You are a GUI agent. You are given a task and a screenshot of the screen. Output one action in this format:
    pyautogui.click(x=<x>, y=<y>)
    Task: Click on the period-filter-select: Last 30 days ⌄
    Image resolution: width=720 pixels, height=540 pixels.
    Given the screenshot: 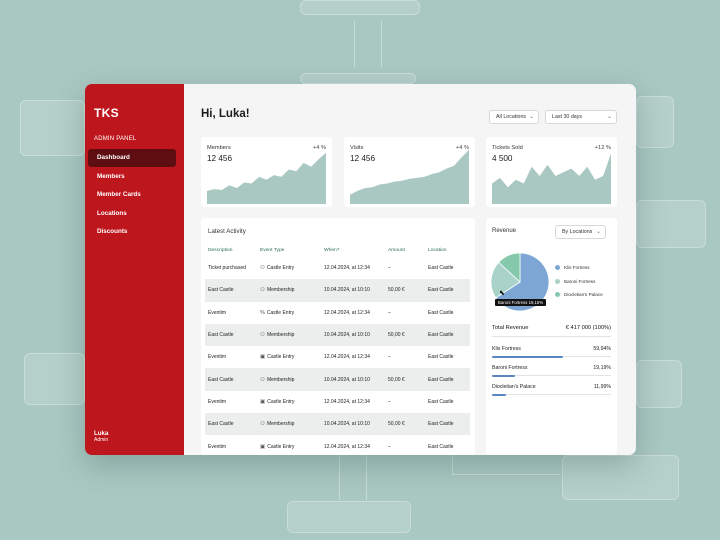 What is the action you would take?
    pyautogui.click(x=581, y=117)
    